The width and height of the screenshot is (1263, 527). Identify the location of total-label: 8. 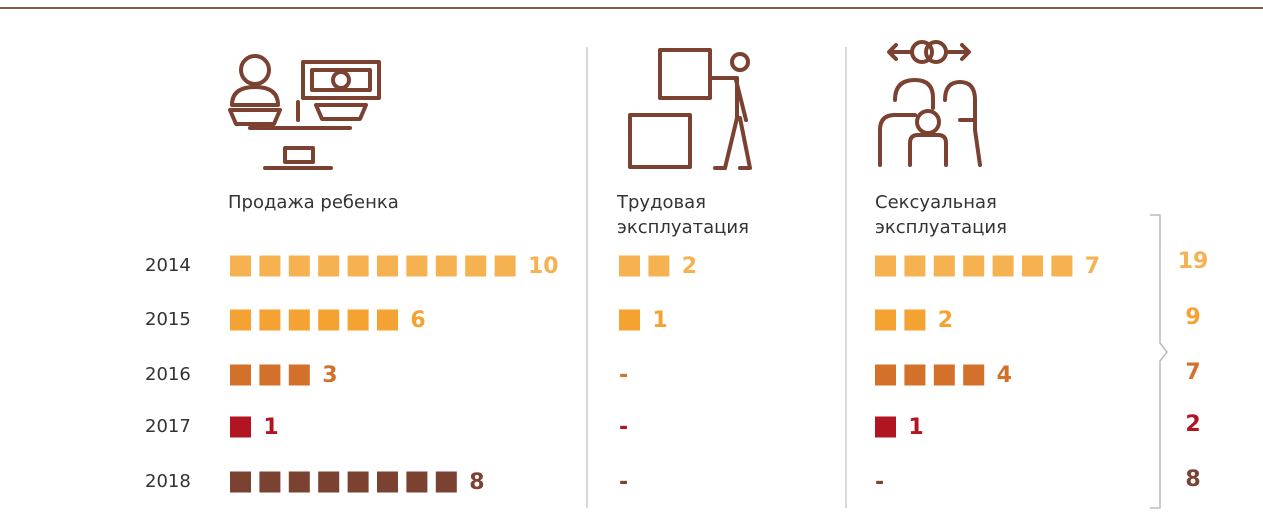
(1192, 479).